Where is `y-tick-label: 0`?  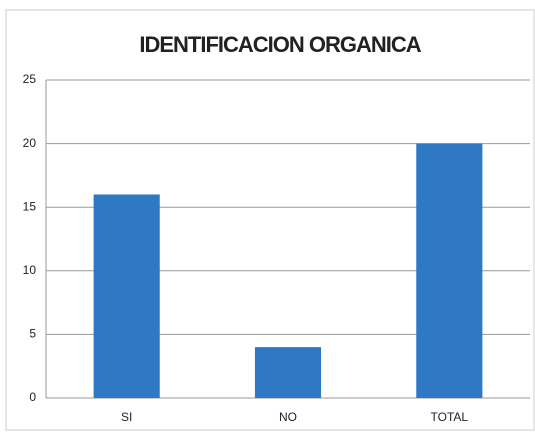
y-tick-label: 0 is located at coordinates (32, 397).